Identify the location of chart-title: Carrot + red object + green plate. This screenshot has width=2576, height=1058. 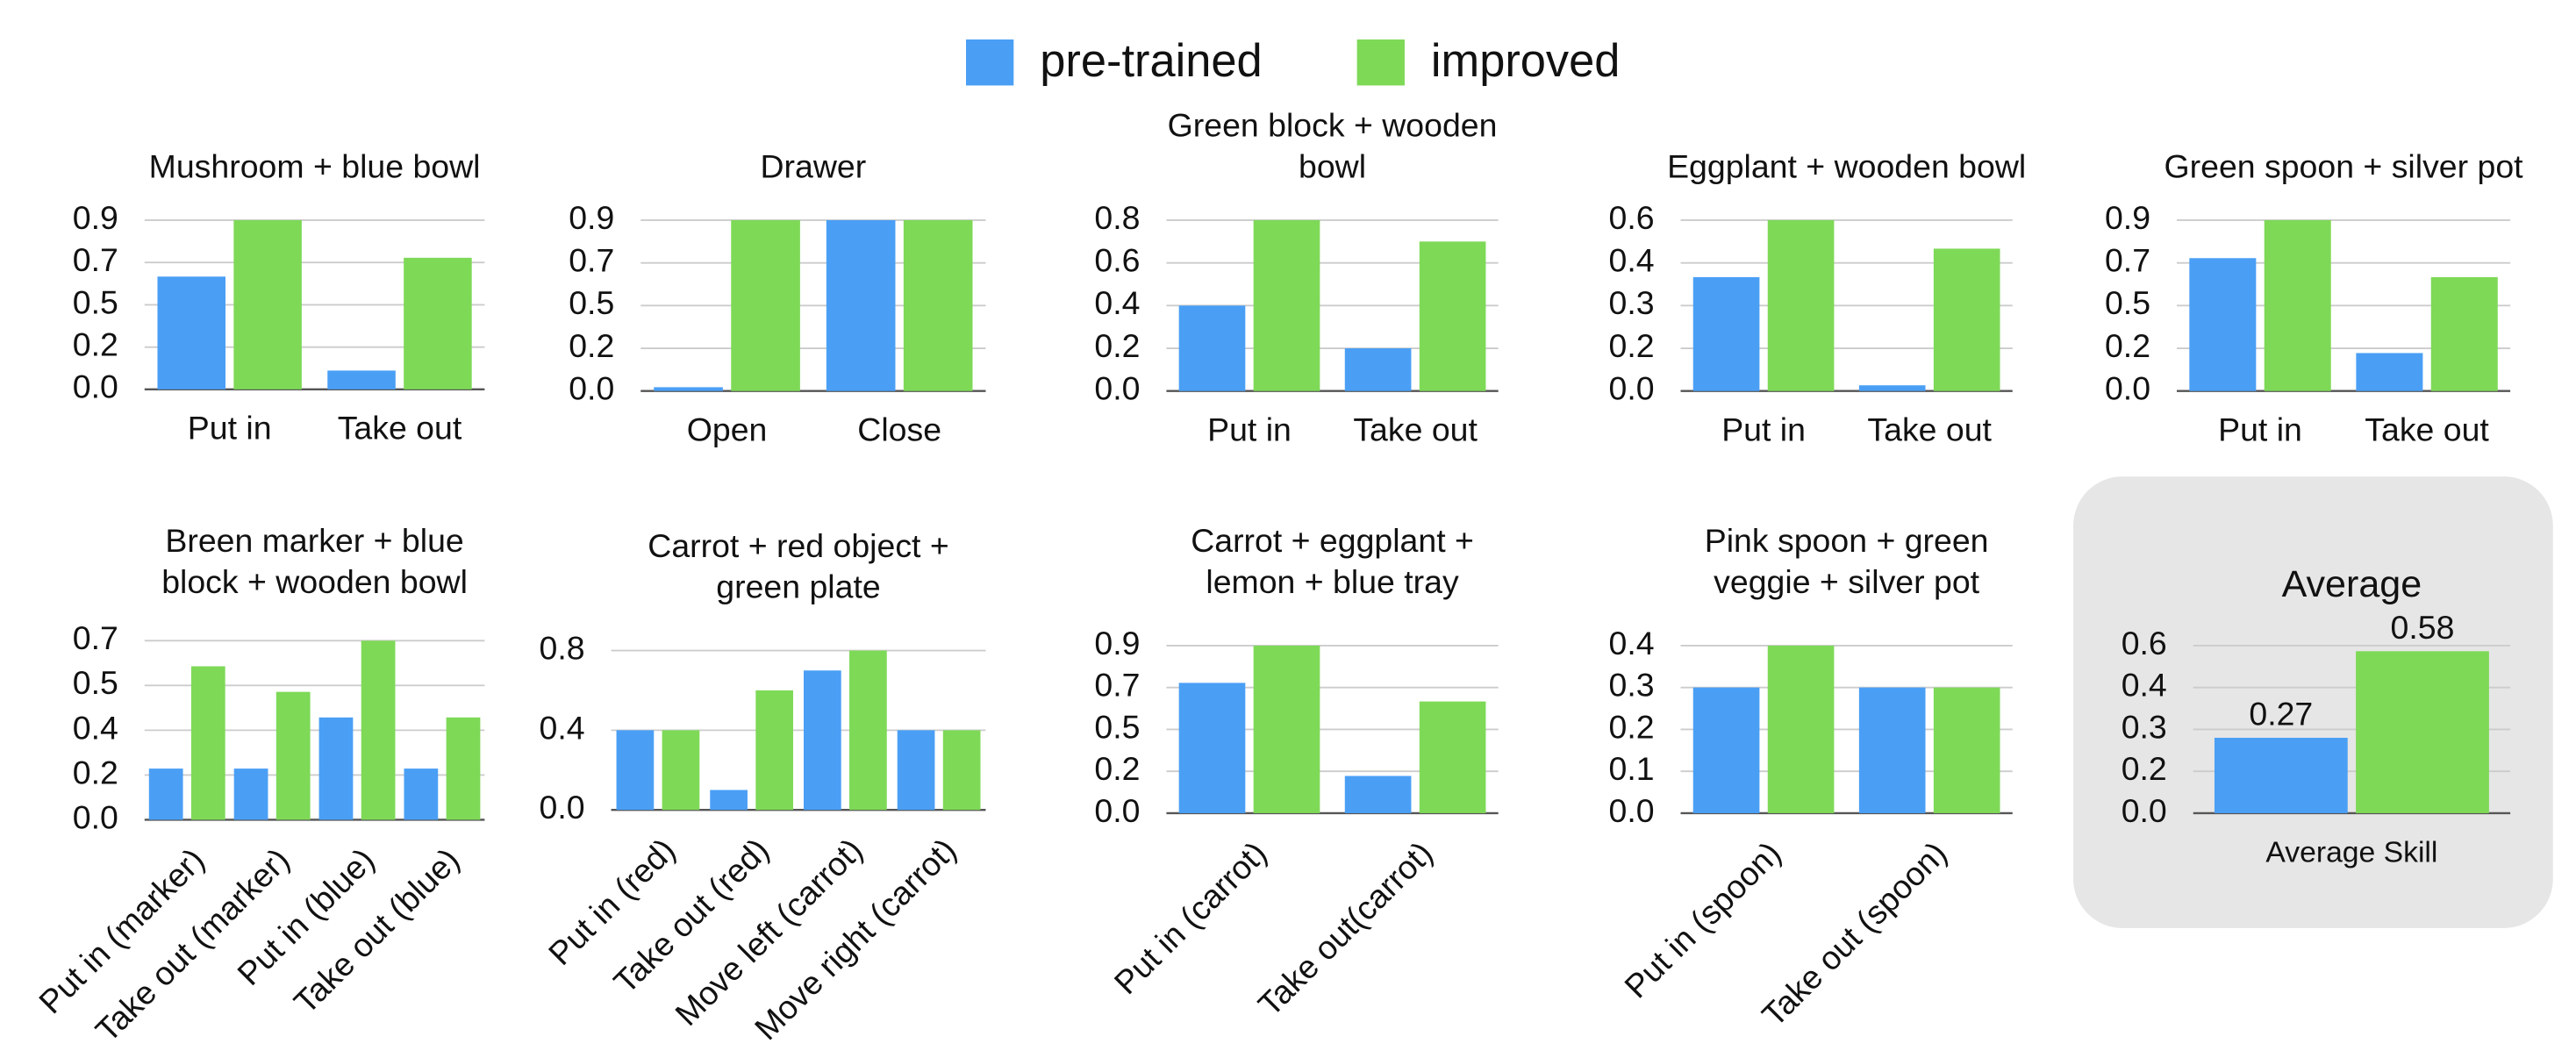
(798, 568).